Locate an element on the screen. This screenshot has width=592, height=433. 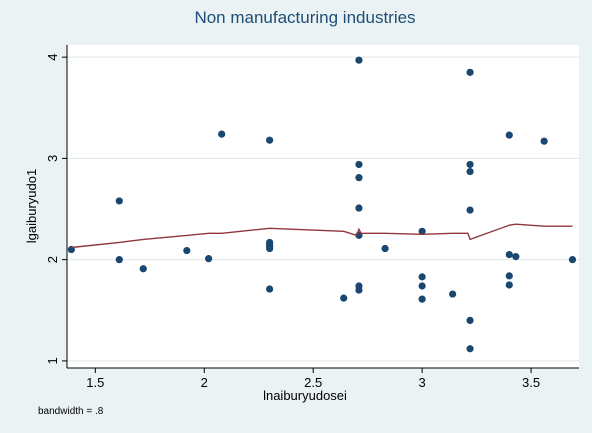
x-tick-label-0: 1.5 is located at coordinates (95, 382).